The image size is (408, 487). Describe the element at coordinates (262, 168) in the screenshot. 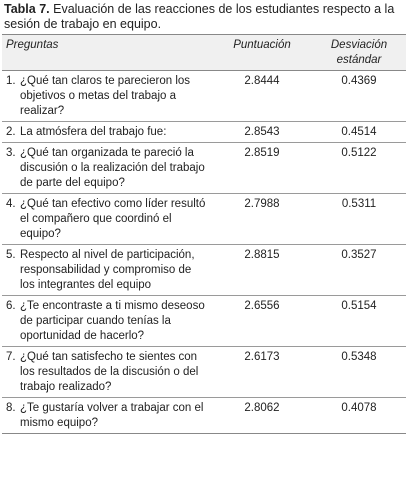

I see `score-cell: 2.8519` at that location.